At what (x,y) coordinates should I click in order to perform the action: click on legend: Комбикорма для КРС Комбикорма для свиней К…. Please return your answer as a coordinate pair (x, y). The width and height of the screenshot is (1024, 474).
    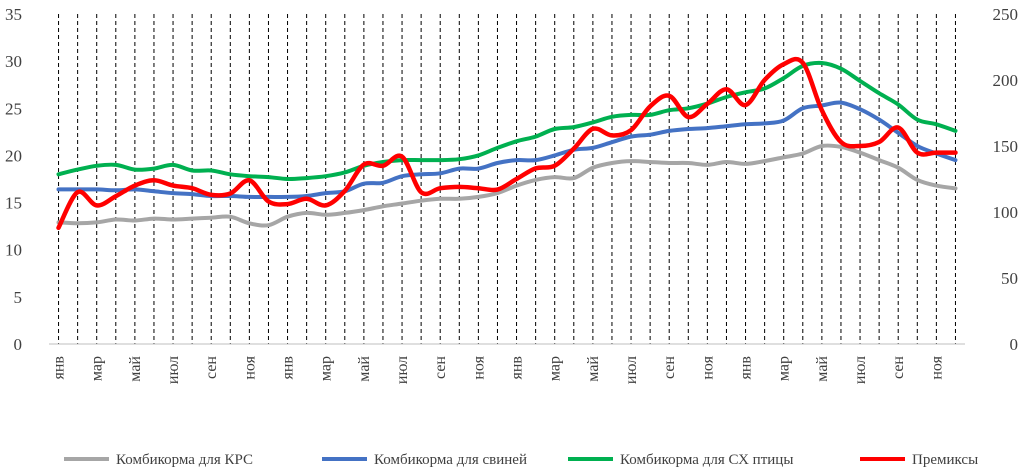
    Looking at the image, I should click on (521, 460).